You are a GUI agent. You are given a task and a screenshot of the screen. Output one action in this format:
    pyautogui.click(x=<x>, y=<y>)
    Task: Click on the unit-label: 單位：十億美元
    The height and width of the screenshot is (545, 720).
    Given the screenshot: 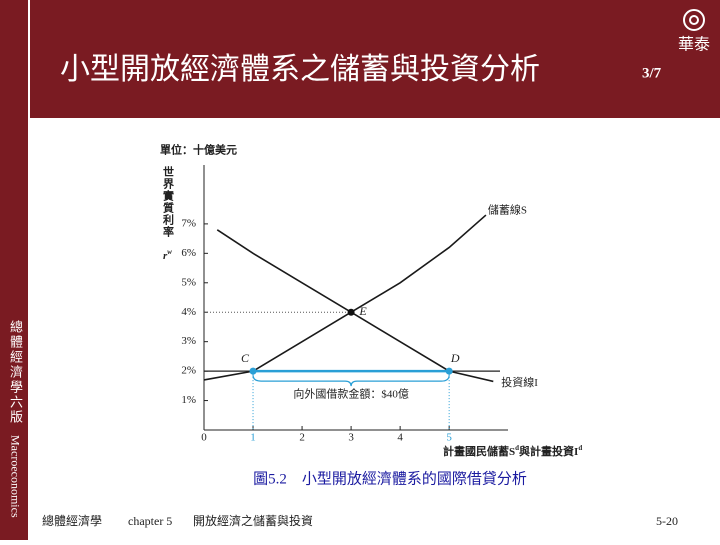 What is the action you would take?
    pyautogui.click(x=198, y=150)
    